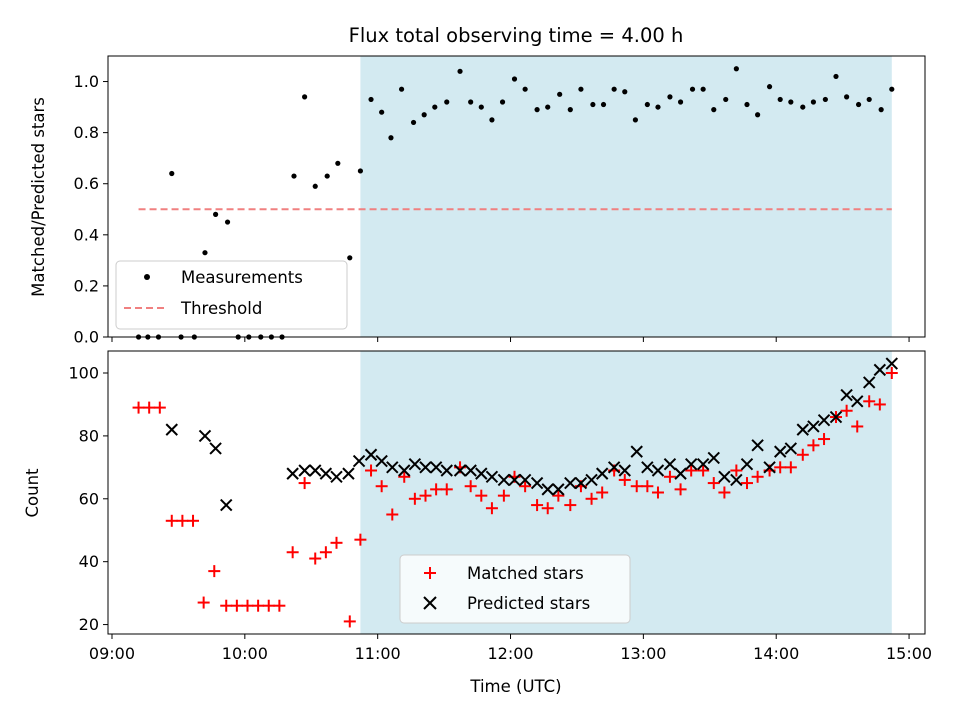 The width and height of the screenshot is (960, 720). What do you see at coordinates (89, 435) in the screenshot?
I see `y-tick-label: 80` at bounding box center [89, 435].